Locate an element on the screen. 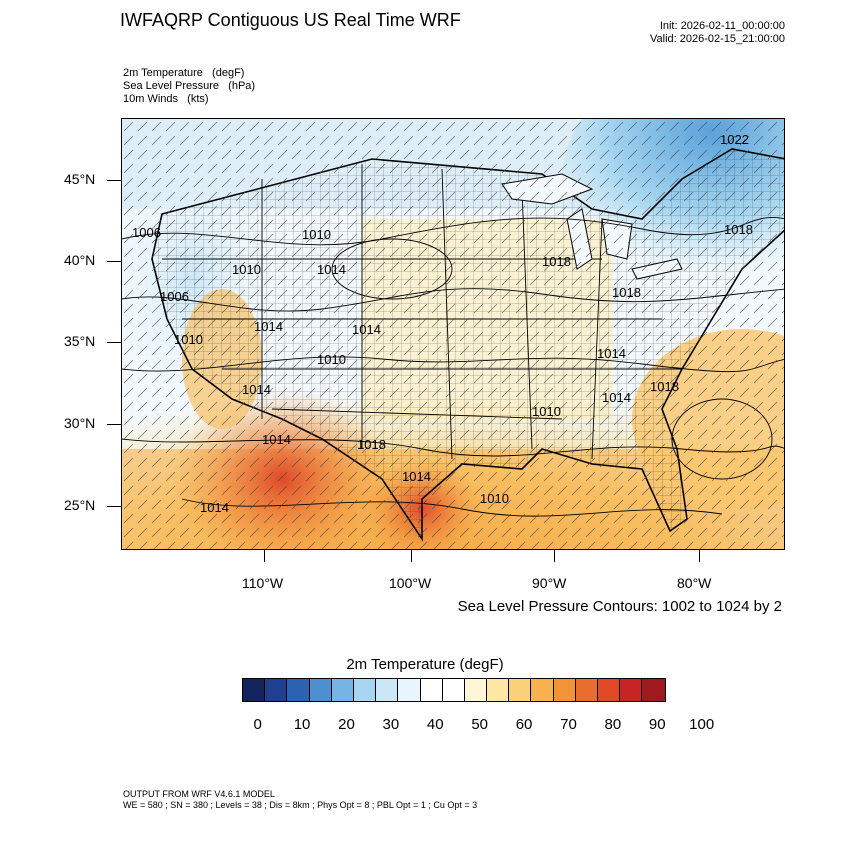 The image size is (850, 850). field-temperature: 2m Temperature (degF) is located at coordinates (184, 73).